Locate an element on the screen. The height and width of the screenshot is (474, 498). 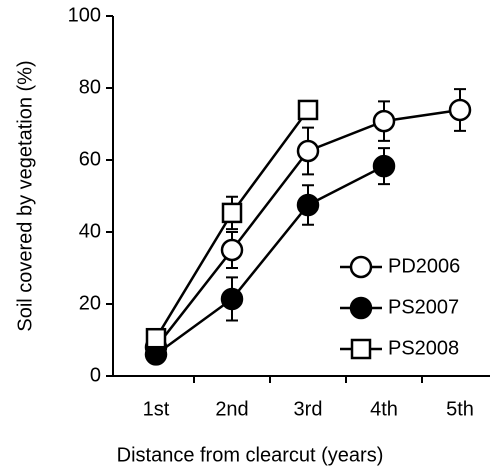
x-axis-label: Distance from clearcut (years) is located at coordinates (250, 455).